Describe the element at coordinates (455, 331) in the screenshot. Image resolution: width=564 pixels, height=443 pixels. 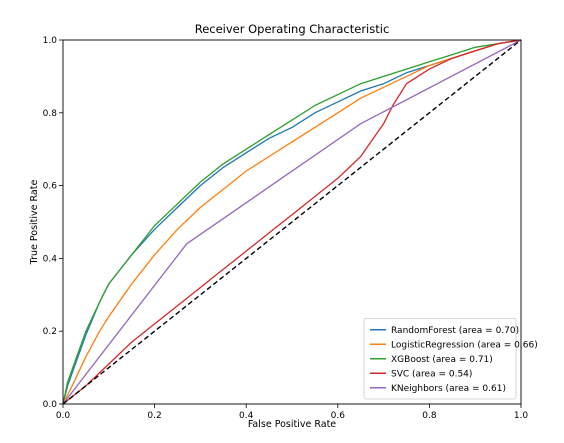
I see `legend-label: RandomForest (area = 0.70)` at that location.